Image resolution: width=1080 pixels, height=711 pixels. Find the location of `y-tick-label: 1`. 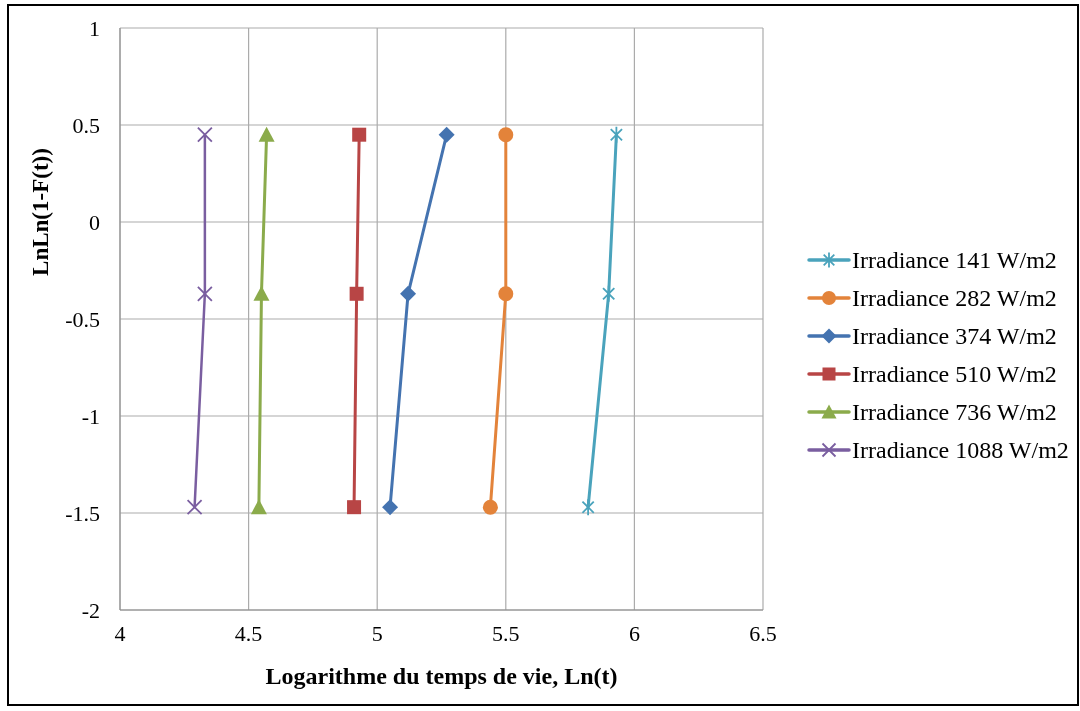

y-tick-label: 1 is located at coordinates (94, 28).